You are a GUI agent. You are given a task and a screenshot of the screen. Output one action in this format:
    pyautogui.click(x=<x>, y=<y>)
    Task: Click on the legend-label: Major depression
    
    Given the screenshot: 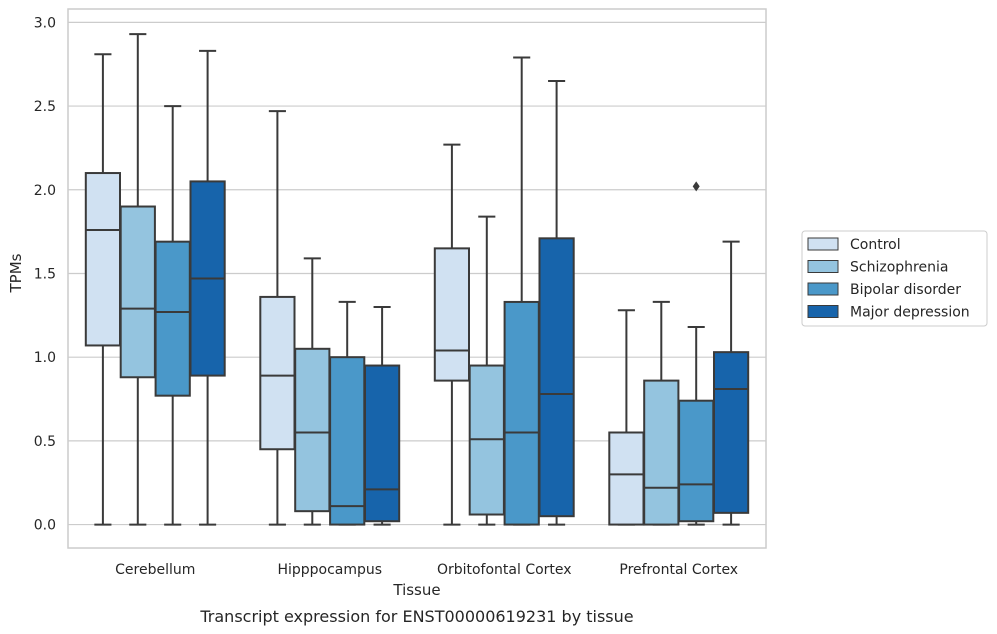 What is the action you would take?
    pyautogui.click(x=910, y=313)
    